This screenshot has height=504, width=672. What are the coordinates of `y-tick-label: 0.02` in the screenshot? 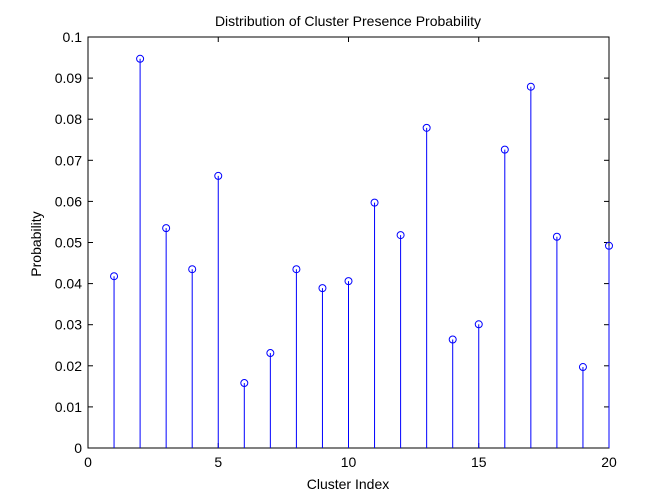 It's located at (68, 366).